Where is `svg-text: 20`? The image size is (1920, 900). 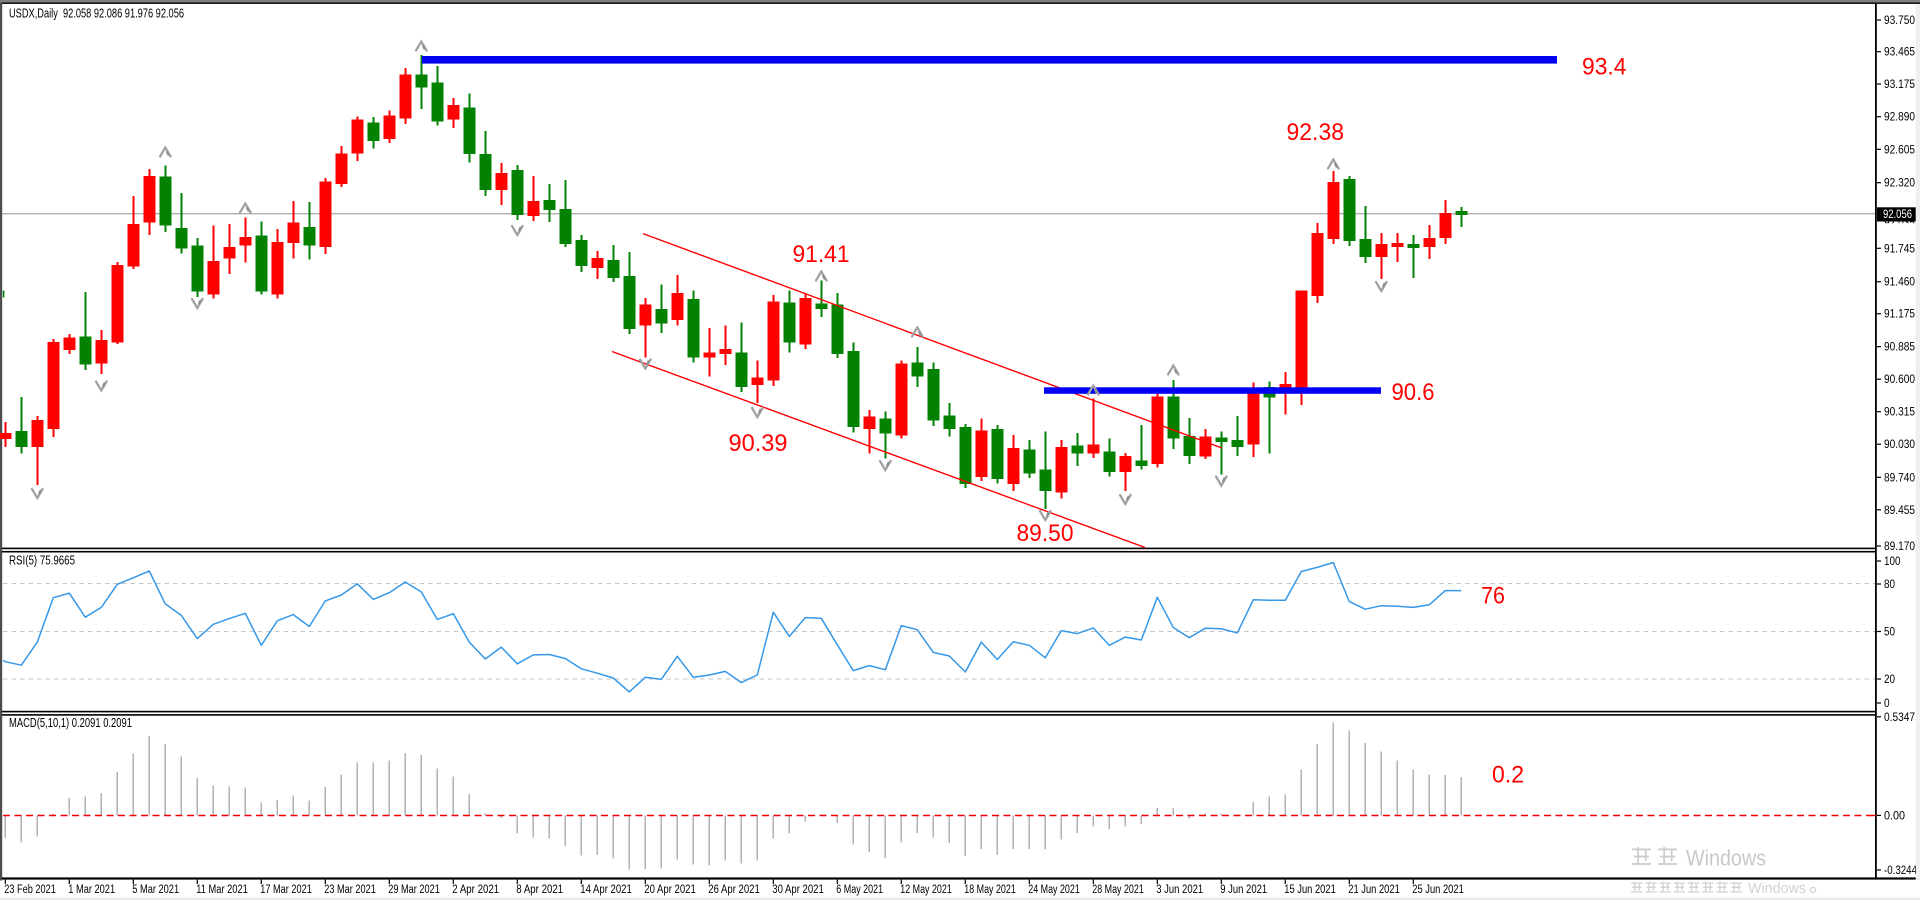 svg-text: 20 is located at coordinates (1889, 680).